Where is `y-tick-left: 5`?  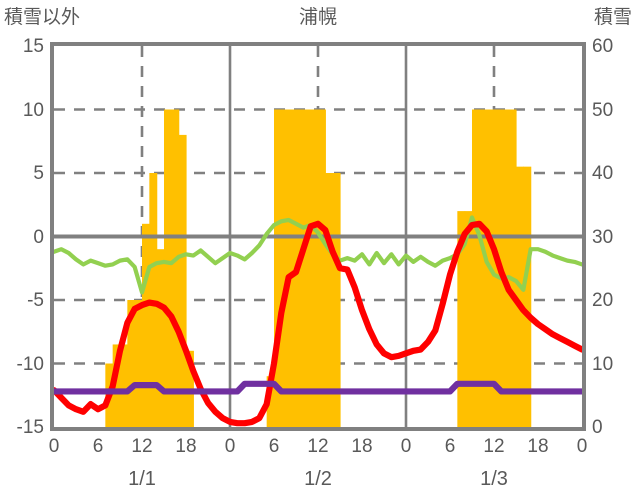 y-tick-left: 5 is located at coordinates (38, 173).